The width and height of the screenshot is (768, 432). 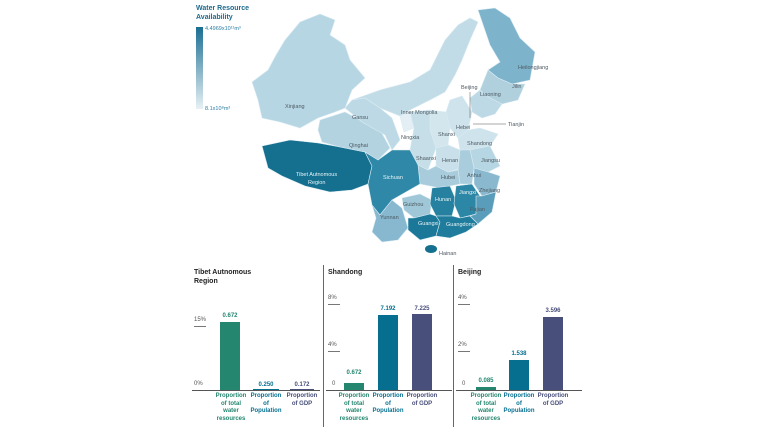 I want to click on chart-title-tibet: Tibet Autnomous Region, so click(x=222, y=277).